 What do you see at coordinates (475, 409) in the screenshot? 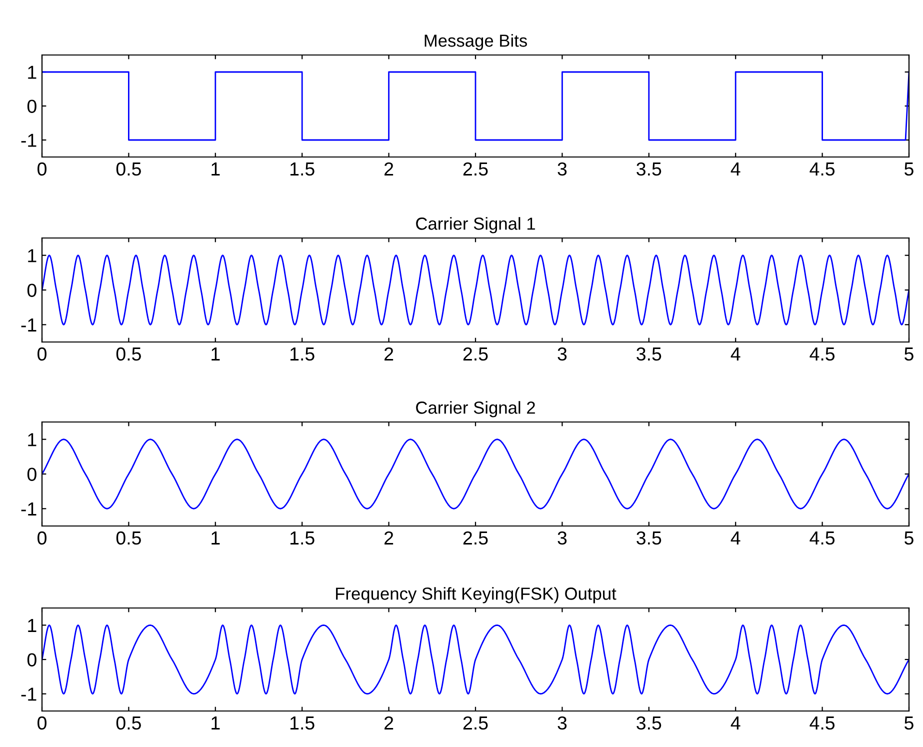
I see `chart-title: Carrier Signal 2` at bounding box center [475, 409].